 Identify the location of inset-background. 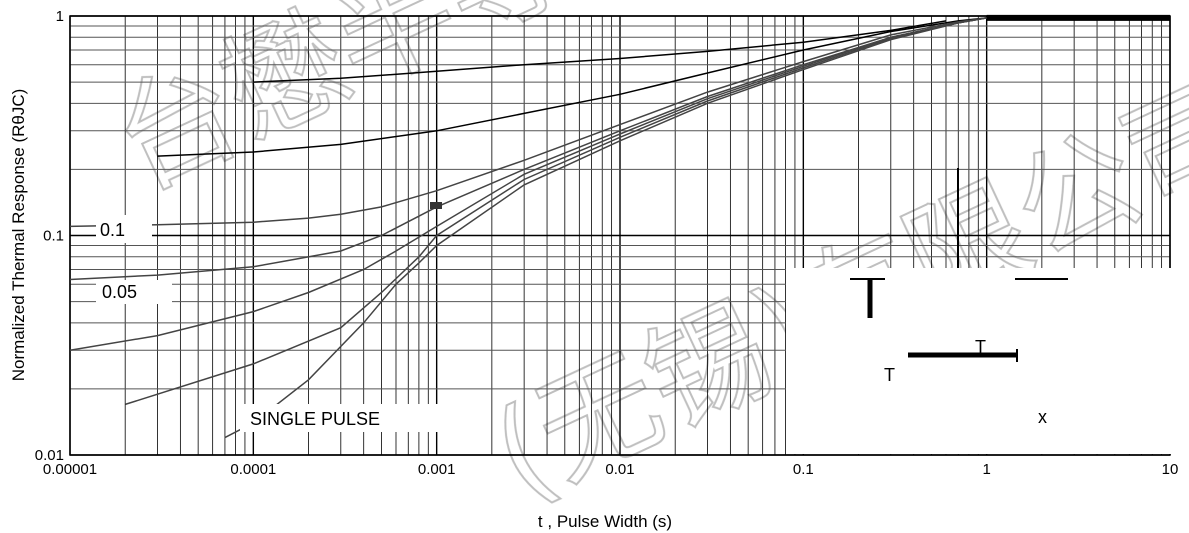
(978, 361).